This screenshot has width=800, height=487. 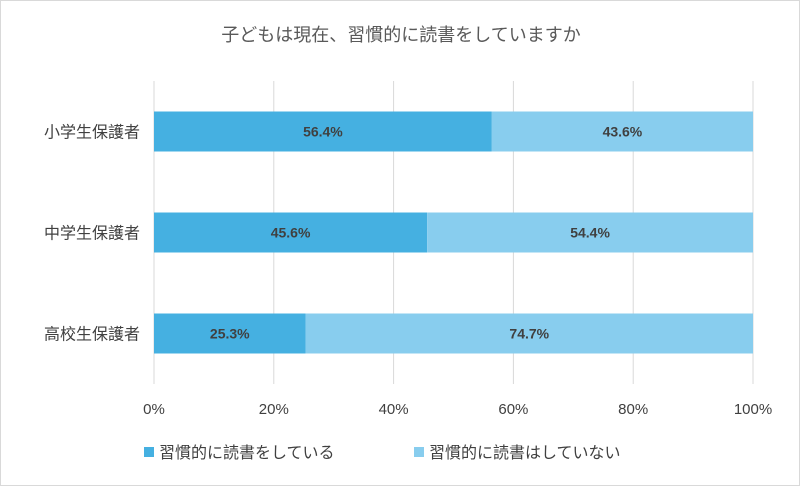 I want to click on category-label: 小学生保護者, so click(x=92, y=132).